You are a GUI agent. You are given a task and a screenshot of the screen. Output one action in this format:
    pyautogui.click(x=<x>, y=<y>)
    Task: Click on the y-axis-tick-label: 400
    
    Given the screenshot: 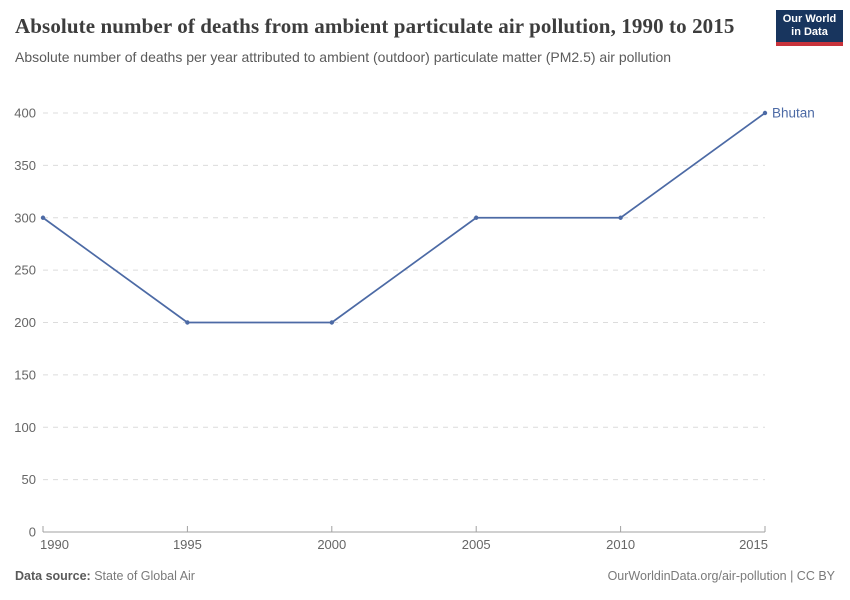 What is the action you would take?
    pyautogui.click(x=25, y=113)
    